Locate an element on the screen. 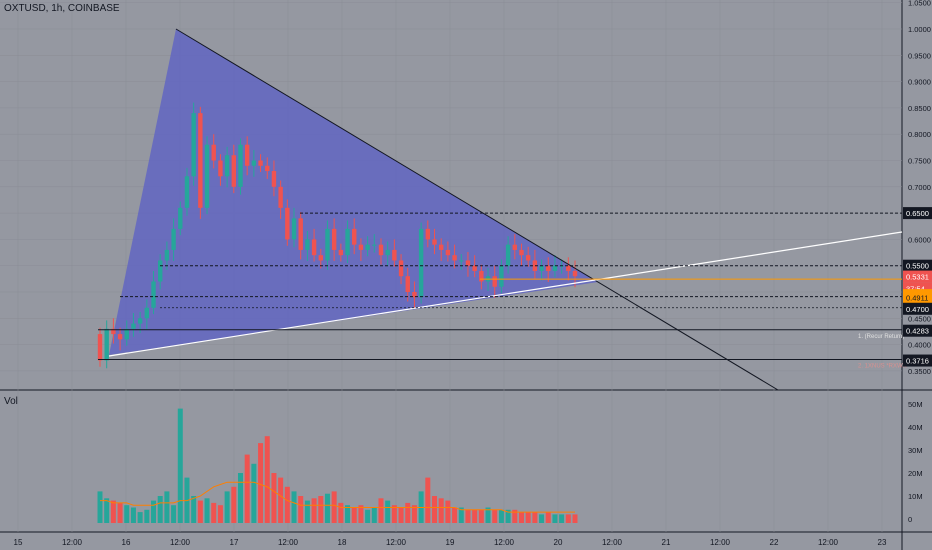  level-note: 1. (Recur Return) is located at coordinates (881, 337).